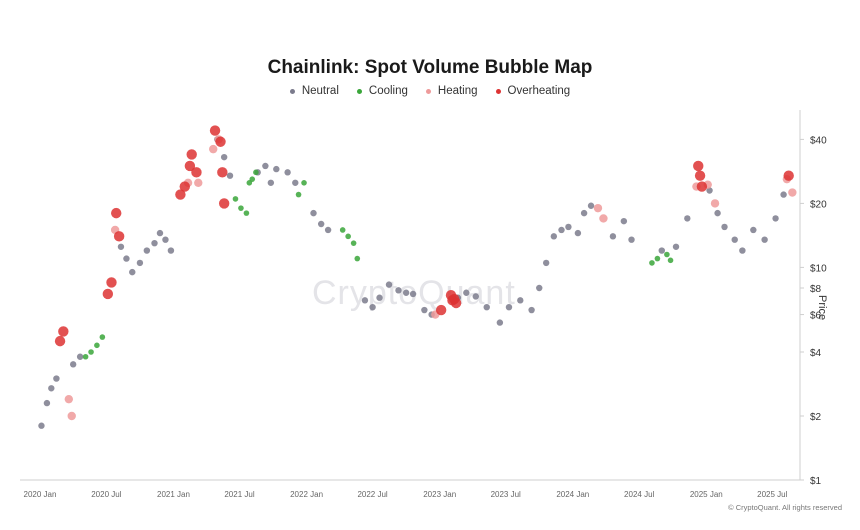 This screenshot has height=530, width=860. Describe the element at coordinates (388, 91) in the screenshot. I see `legend-label: Cooling` at that location.